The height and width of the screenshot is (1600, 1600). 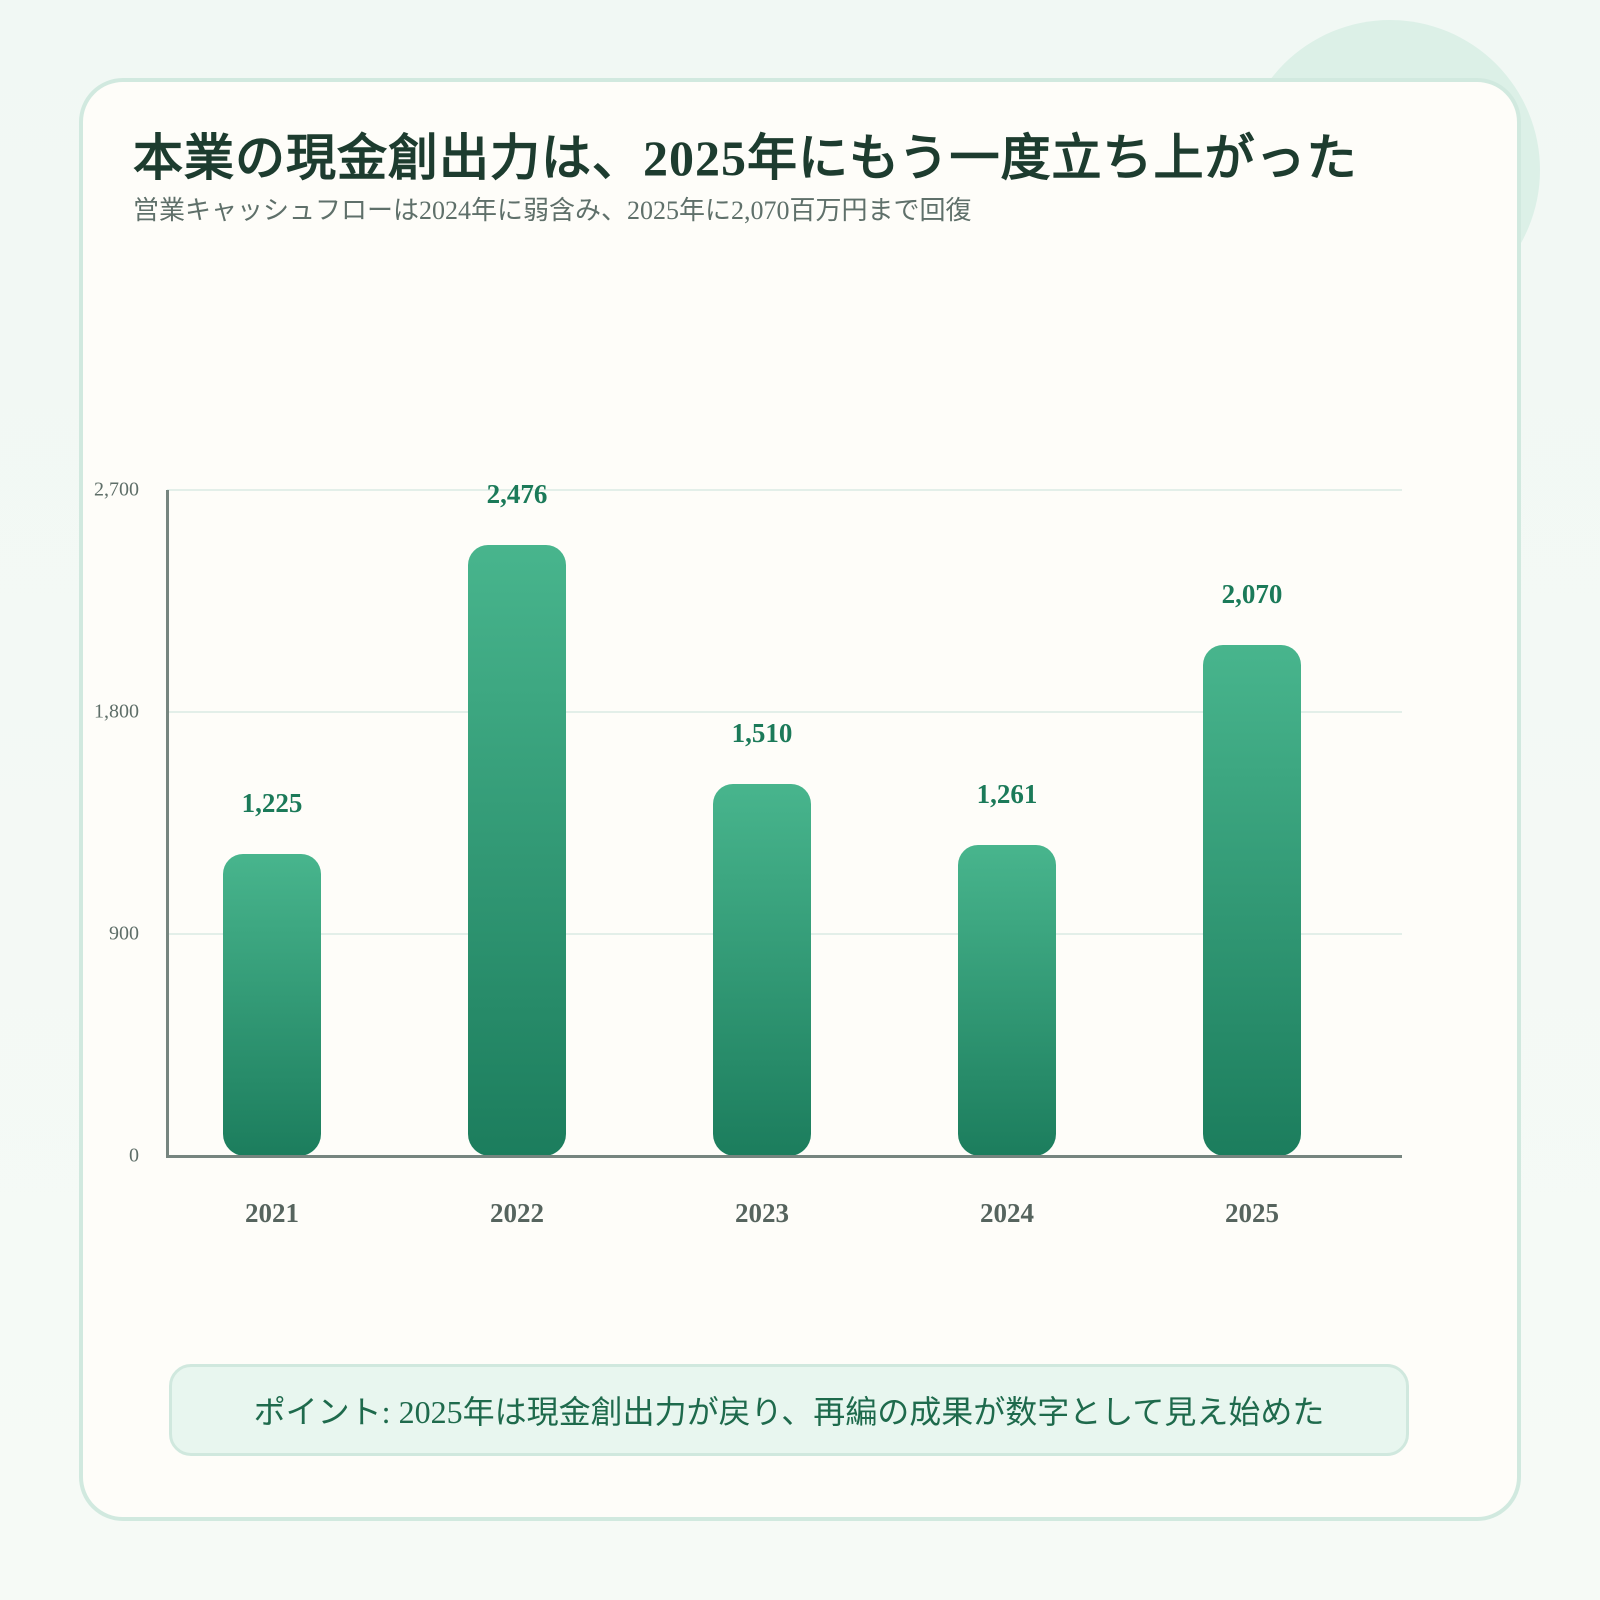 What do you see at coordinates (762, 732) in the screenshot?
I see `bar-value-label: 1,510` at bounding box center [762, 732].